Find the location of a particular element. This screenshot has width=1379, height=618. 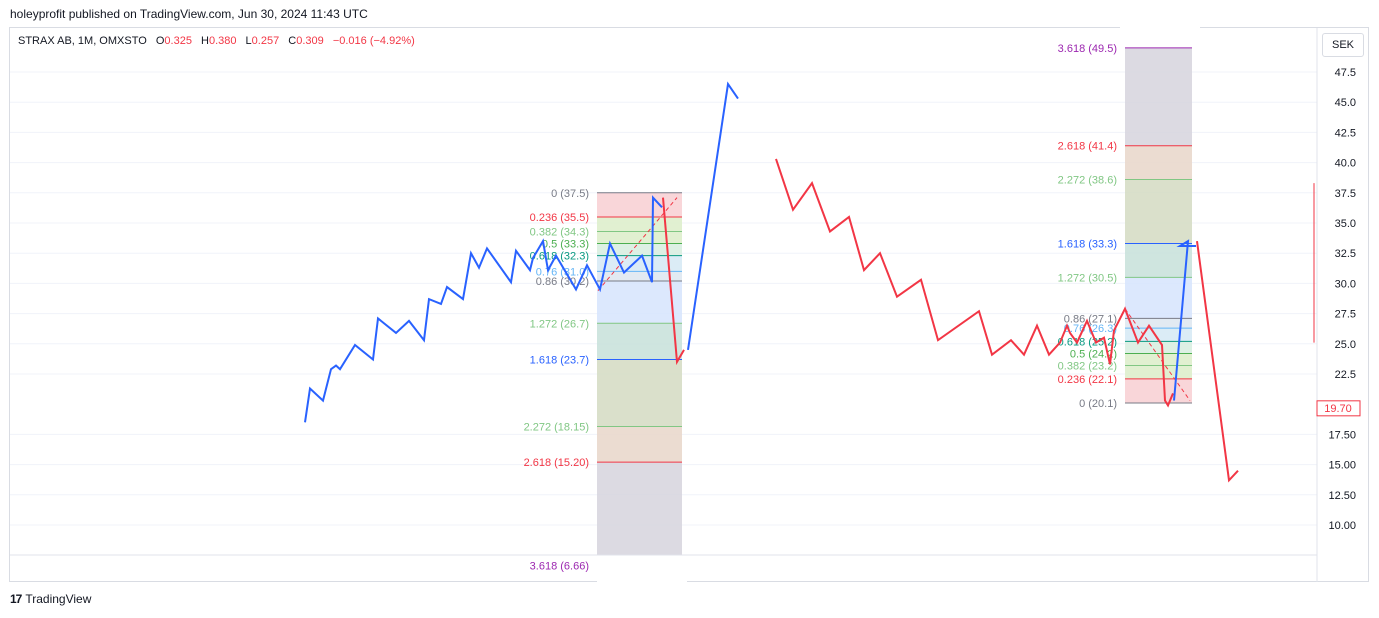

fib-level-label: 2.618 (41.4) is located at coordinates (1087, 147).